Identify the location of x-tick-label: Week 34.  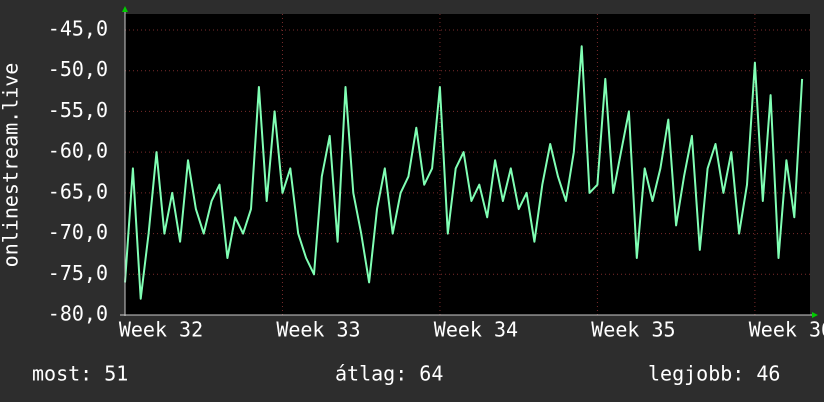
(476, 330).